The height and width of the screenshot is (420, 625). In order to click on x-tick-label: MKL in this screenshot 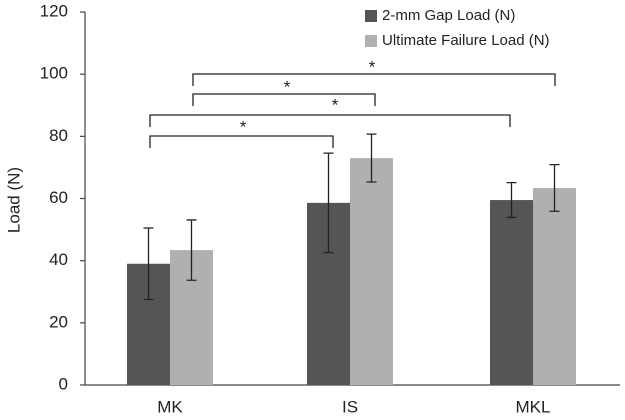, I will do `click(533, 406)`.